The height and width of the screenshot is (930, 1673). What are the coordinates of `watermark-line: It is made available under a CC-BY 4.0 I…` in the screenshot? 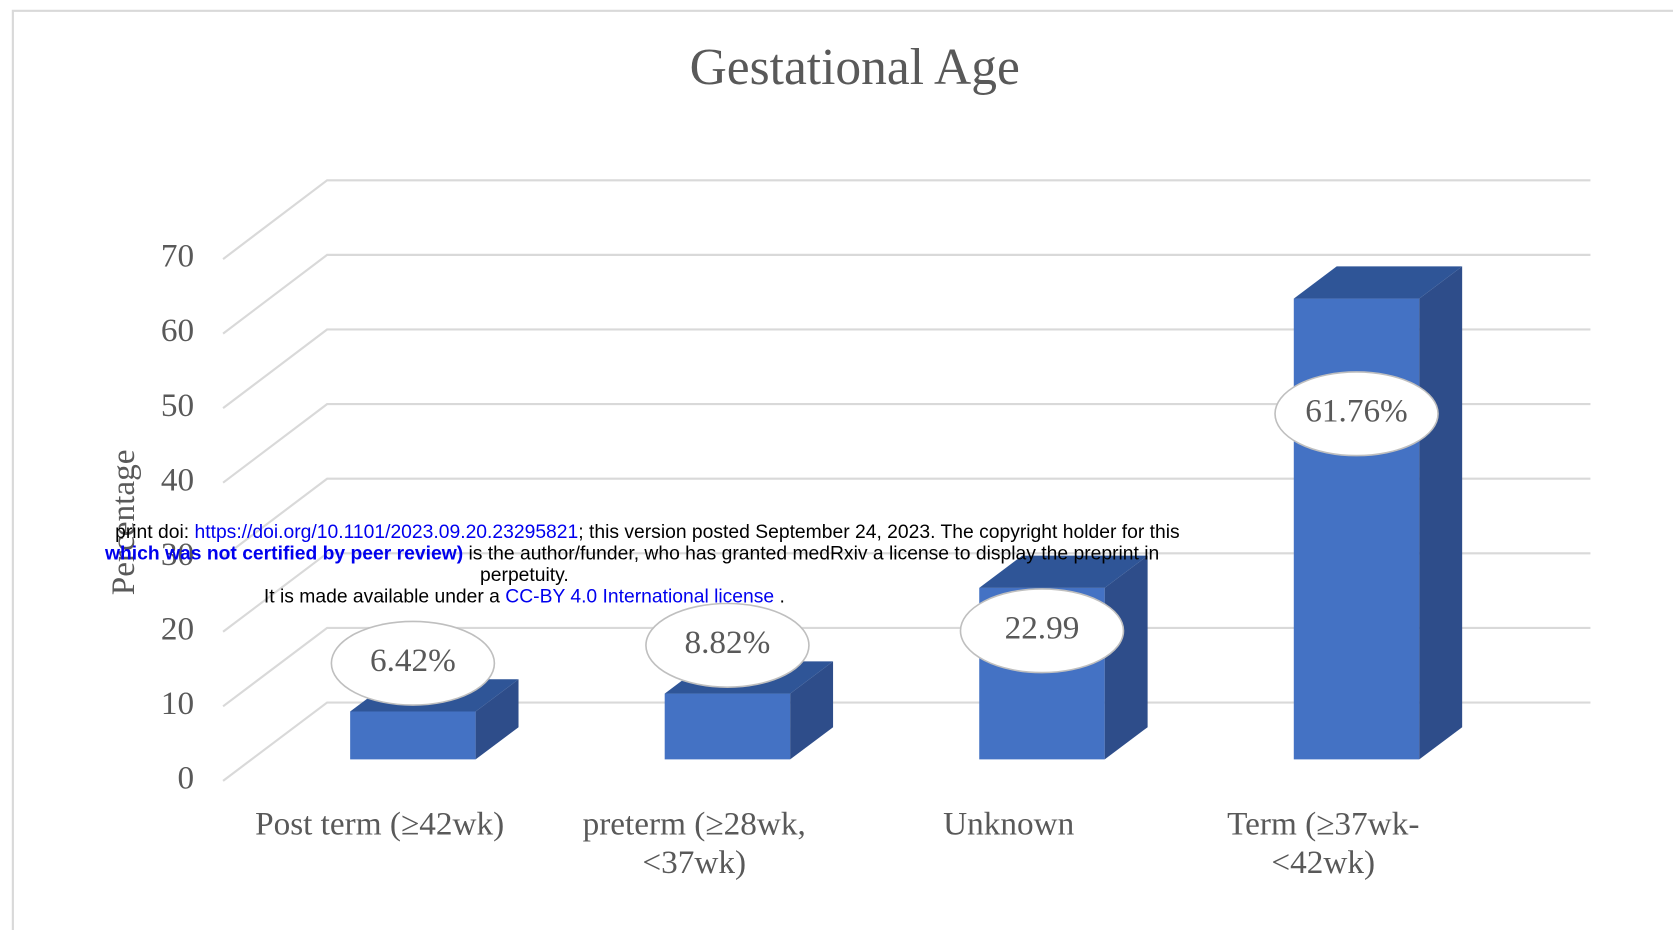 It's located at (524, 597).